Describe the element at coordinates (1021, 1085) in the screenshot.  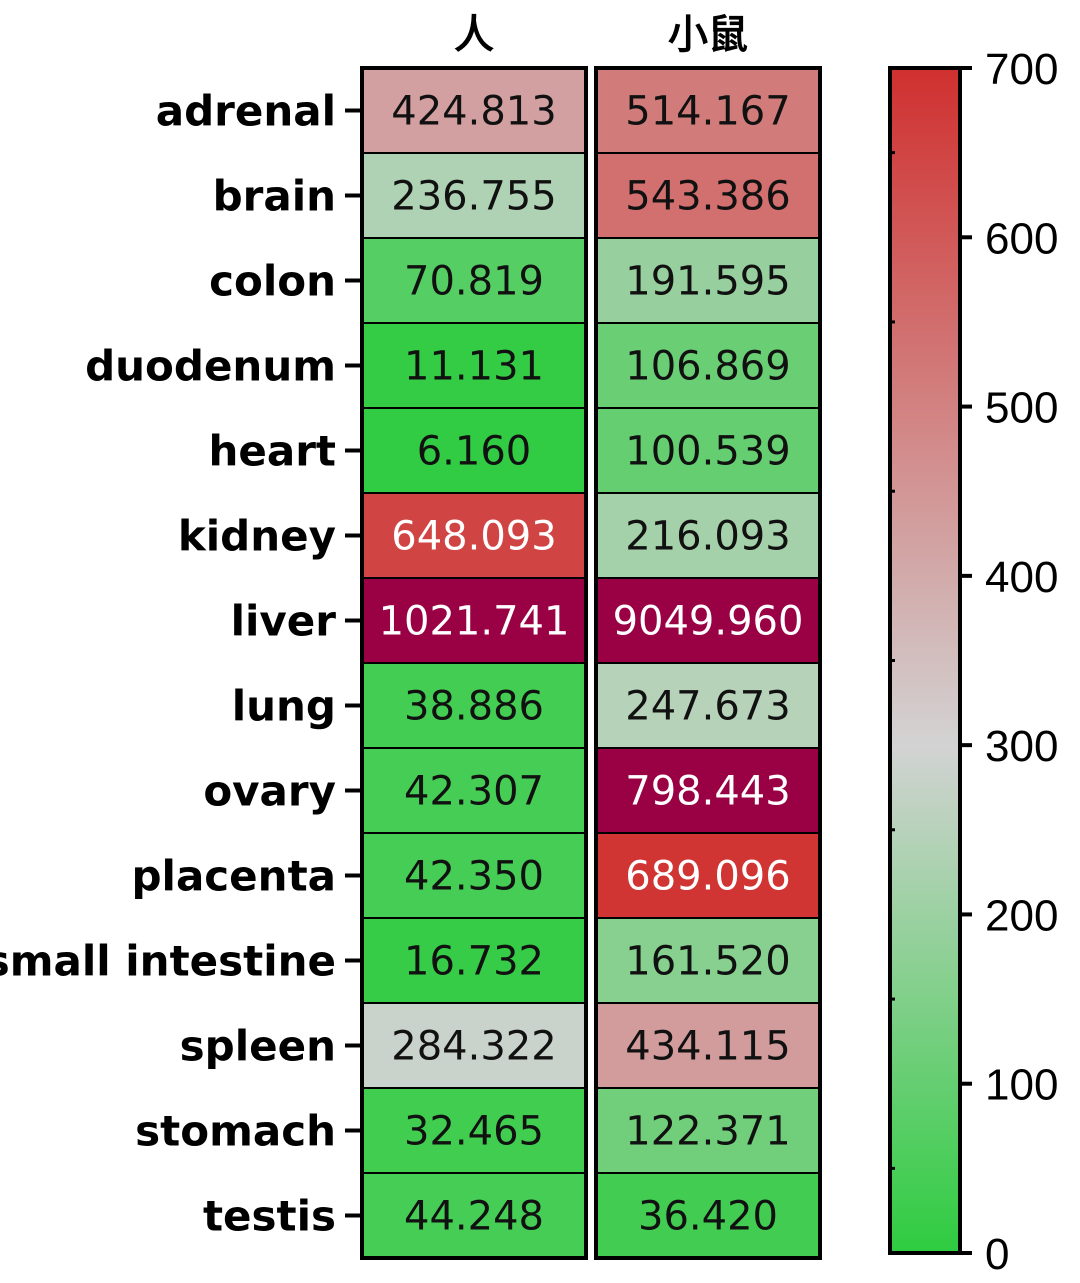
I see `colorbar-tick-label: 100` at that location.